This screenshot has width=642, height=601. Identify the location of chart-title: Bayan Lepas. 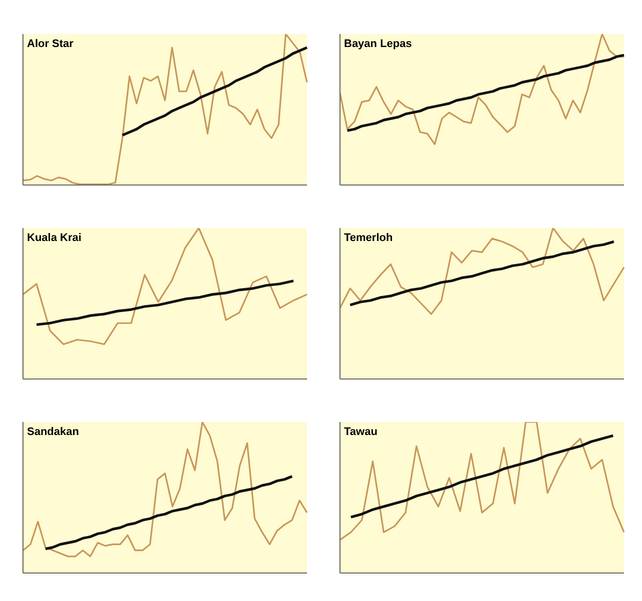
(378, 44).